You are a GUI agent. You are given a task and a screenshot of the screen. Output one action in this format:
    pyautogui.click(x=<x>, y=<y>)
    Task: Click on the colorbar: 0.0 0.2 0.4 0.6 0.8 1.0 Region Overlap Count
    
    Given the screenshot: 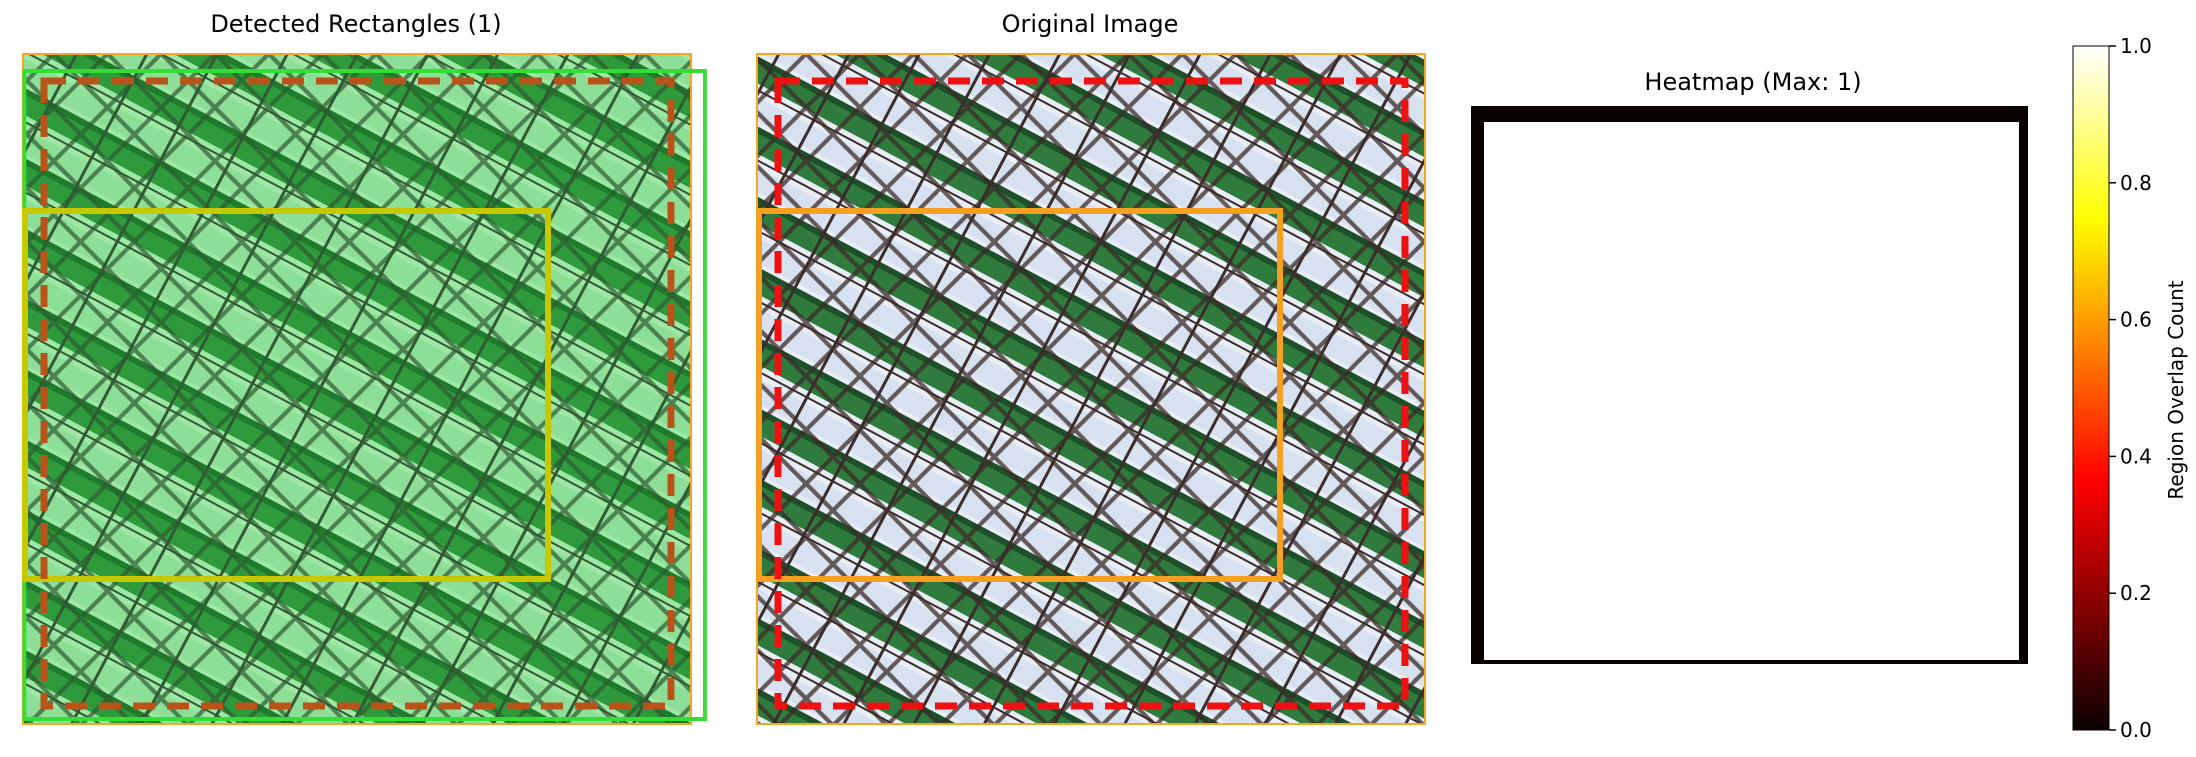 What is the action you would take?
    pyautogui.click(x=2130, y=388)
    